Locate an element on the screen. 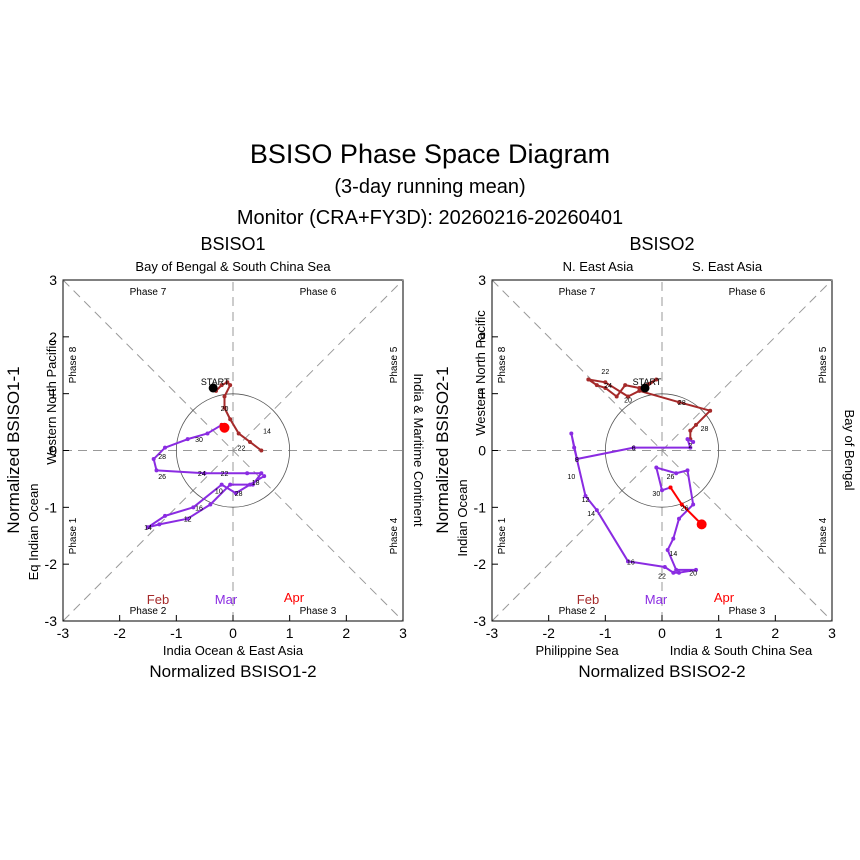 The width and height of the screenshot is (860, 860). bsiso1-region-top: Bay of Bengal & South China Sea is located at coordinates (233, 266).